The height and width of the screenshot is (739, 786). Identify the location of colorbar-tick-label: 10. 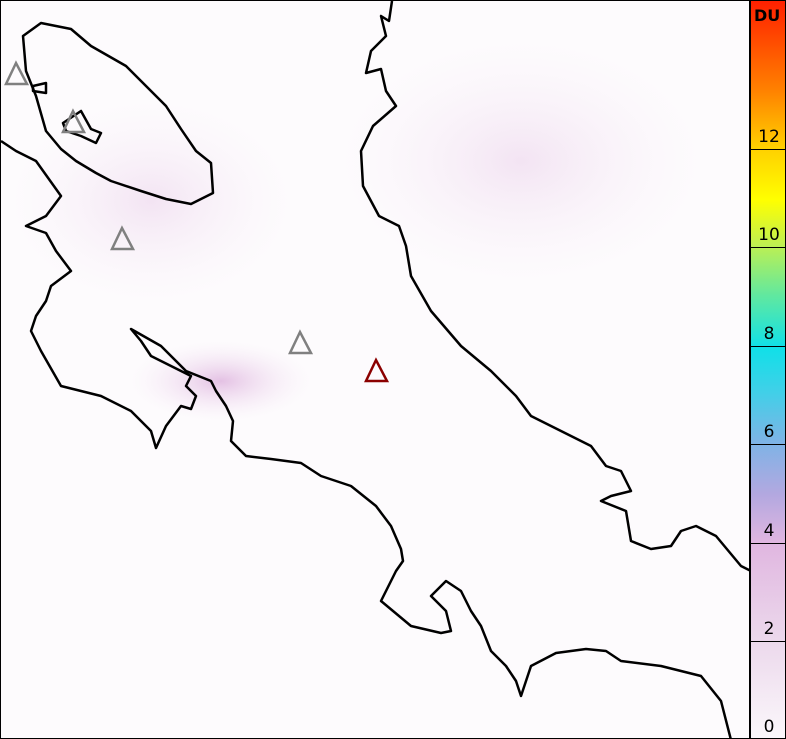
(769, 235).